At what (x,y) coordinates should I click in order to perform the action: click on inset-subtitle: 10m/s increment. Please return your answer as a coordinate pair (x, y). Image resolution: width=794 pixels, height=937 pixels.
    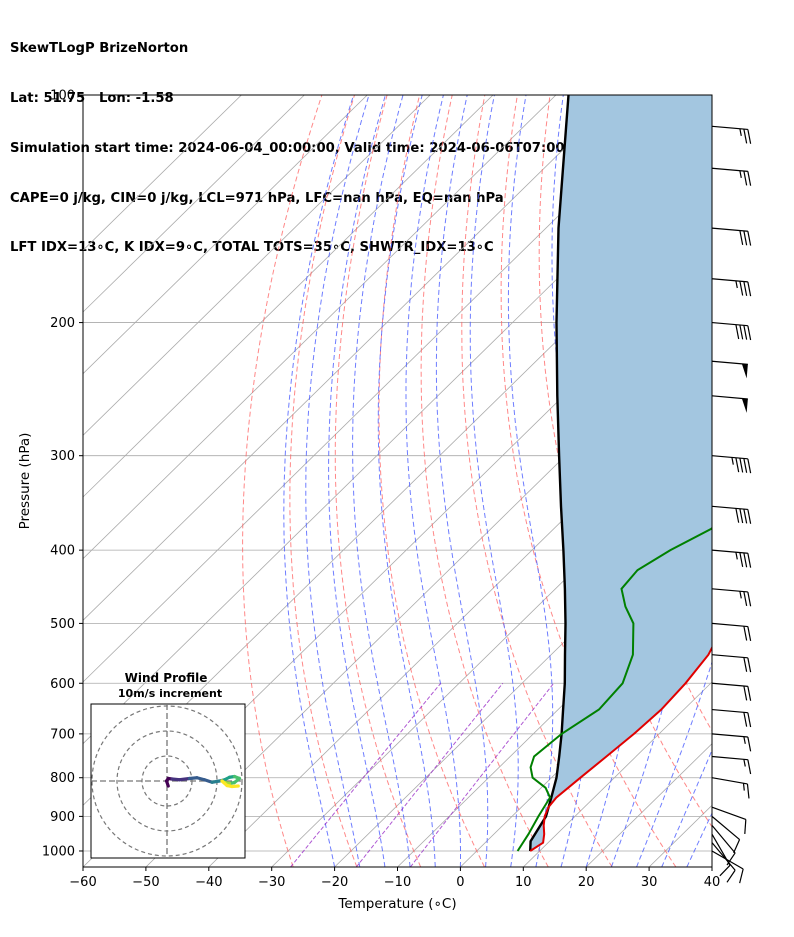
    Looking at the image, I should click on (170, 693).